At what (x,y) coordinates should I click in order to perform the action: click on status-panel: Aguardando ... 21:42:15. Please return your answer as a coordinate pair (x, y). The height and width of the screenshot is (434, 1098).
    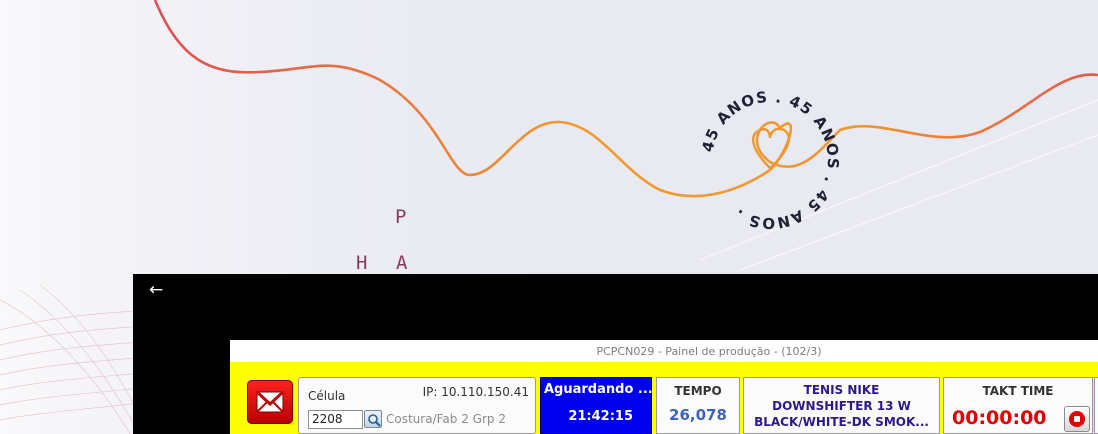
    Looking at the image, I should click on (596, 405).